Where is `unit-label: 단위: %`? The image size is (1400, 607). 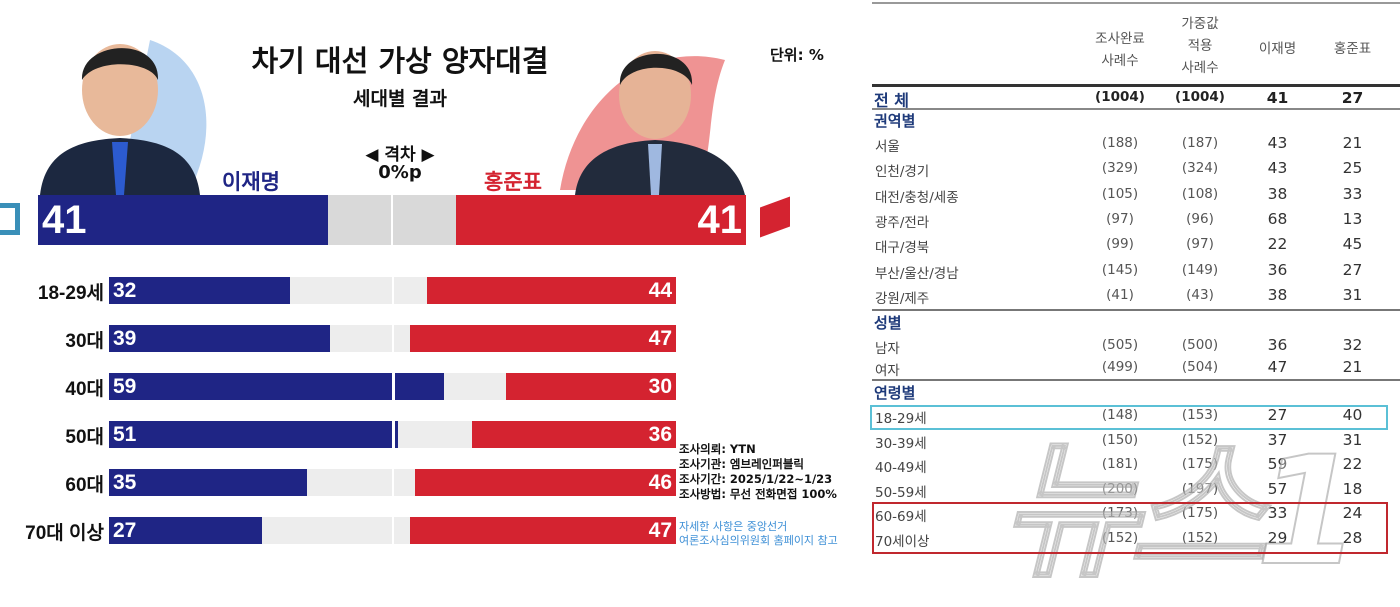 unit-label: 단위: % is located at coordinates (797, 55).